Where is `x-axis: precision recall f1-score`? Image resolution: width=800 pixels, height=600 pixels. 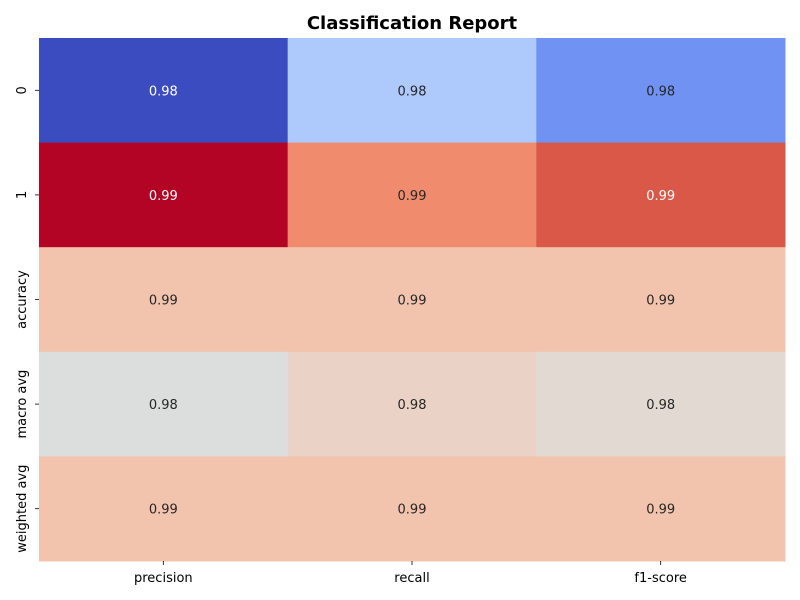 x-axis: precision recall f1-score is located at coordinates (410, 573).